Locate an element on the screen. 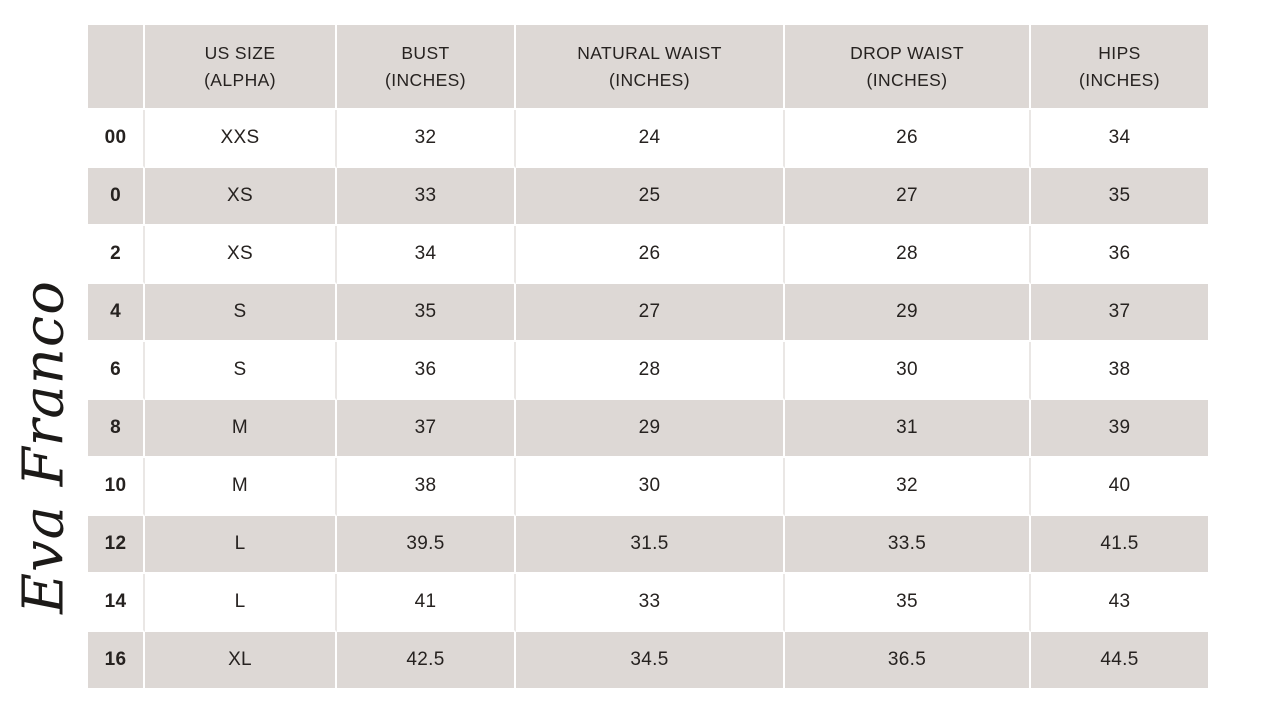 This screenshot has width=1280, height=720. cell-drop-waist: 33.5 is located at coordinates (908, 545).